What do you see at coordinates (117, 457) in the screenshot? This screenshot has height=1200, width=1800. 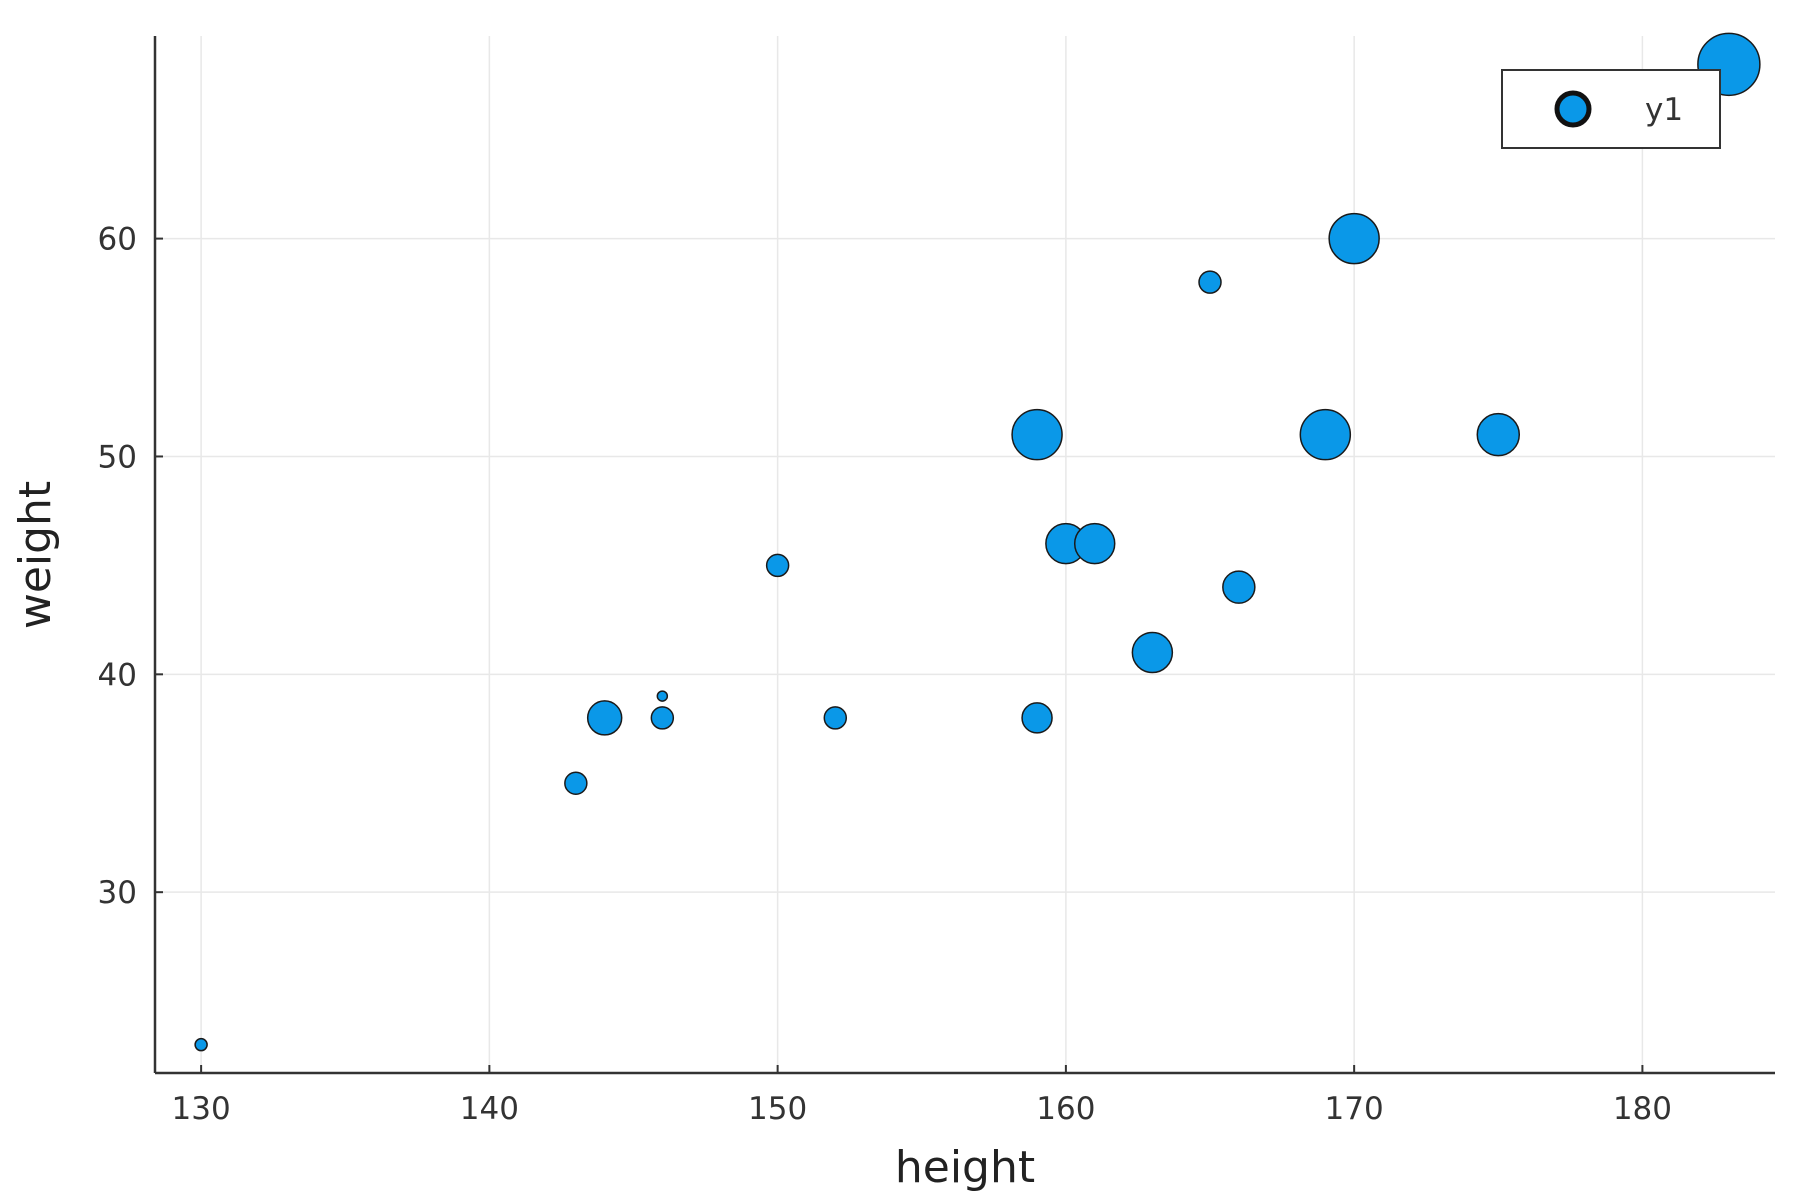 I see `y-tick-label: 50` at bounding box center [117, 457].